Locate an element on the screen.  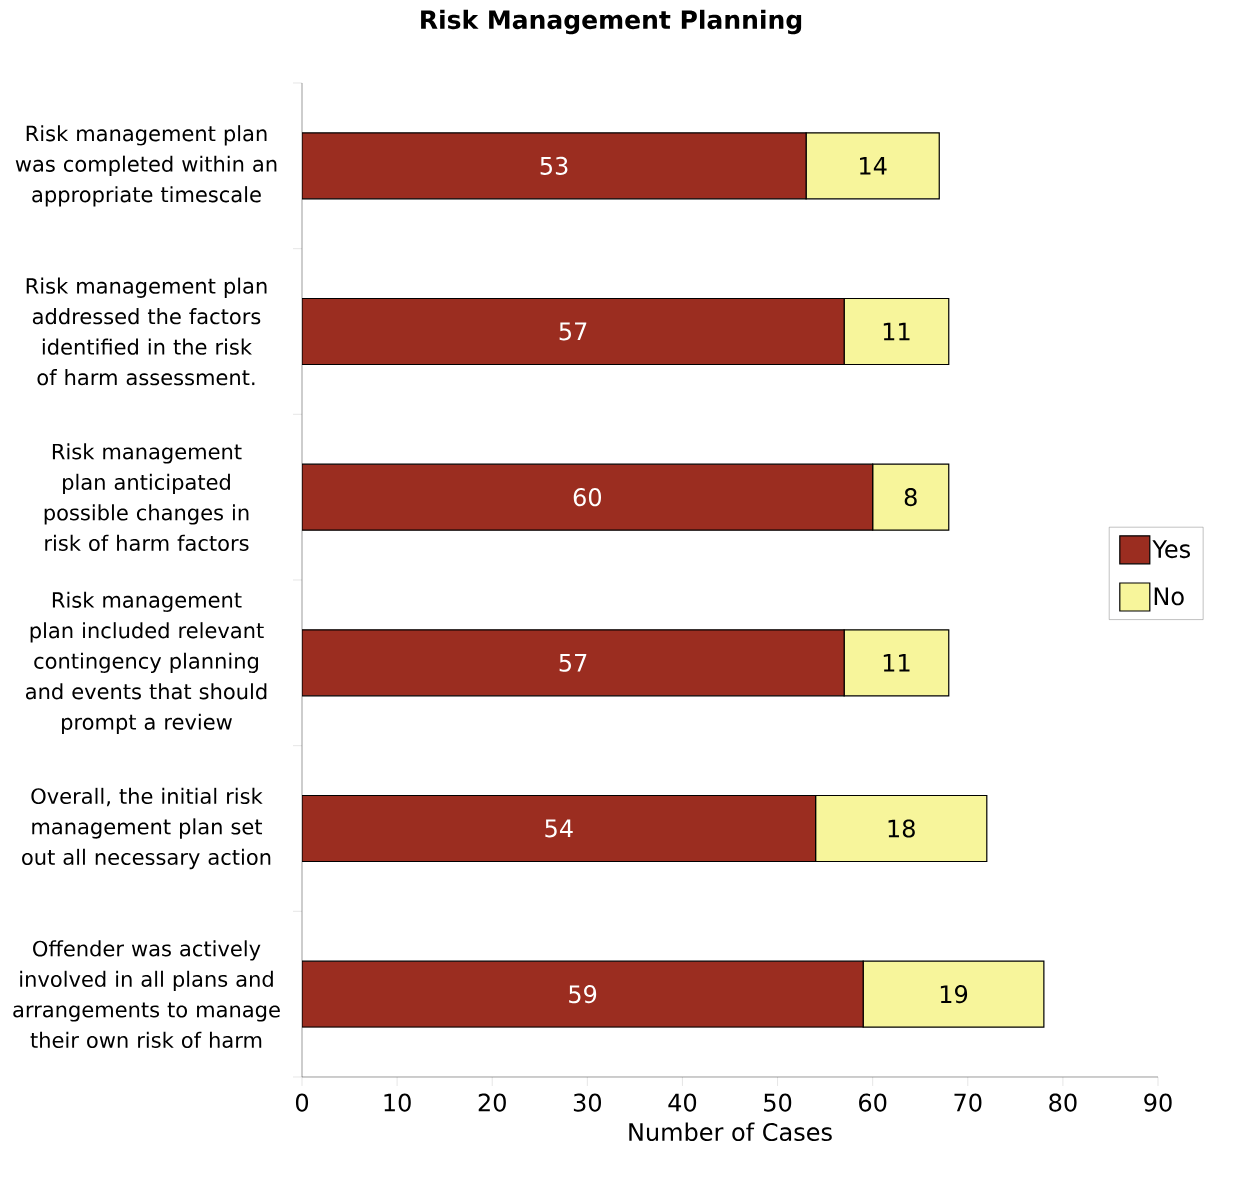
x-tick-label: 90 is located at coordinates (1158, 1102).